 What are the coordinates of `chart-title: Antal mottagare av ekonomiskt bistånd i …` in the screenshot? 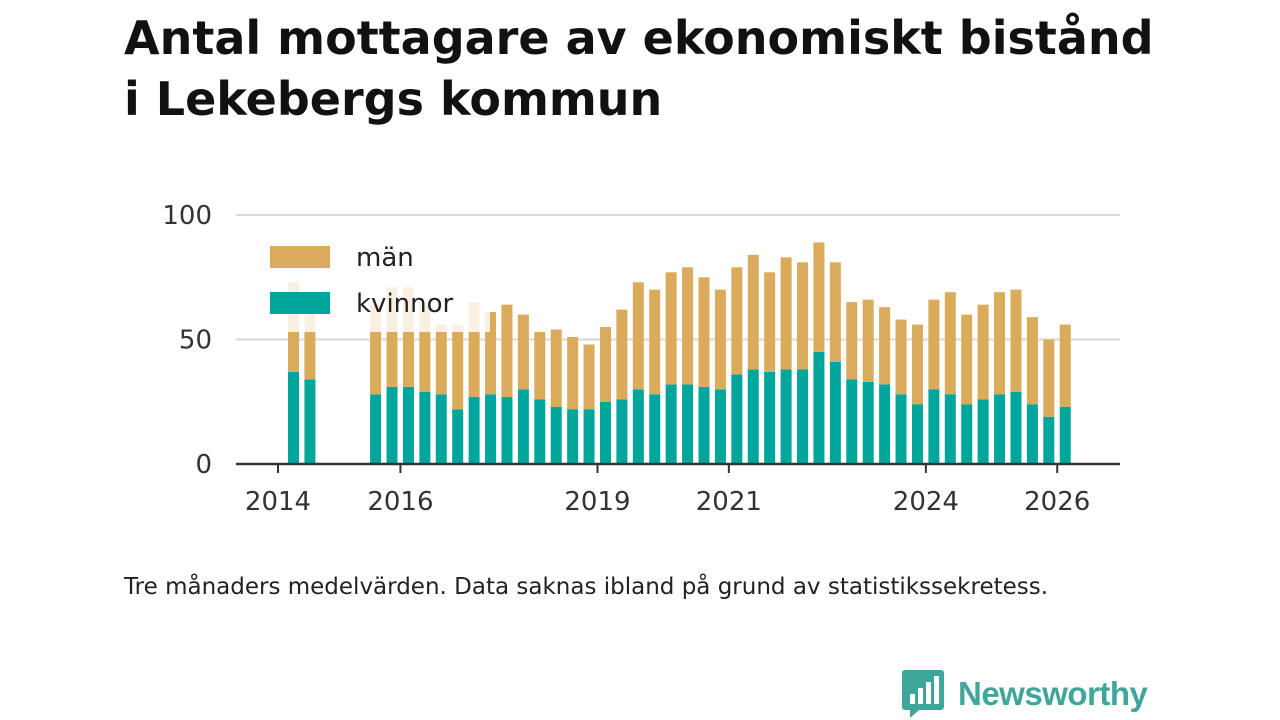 It's located at (684, 69).